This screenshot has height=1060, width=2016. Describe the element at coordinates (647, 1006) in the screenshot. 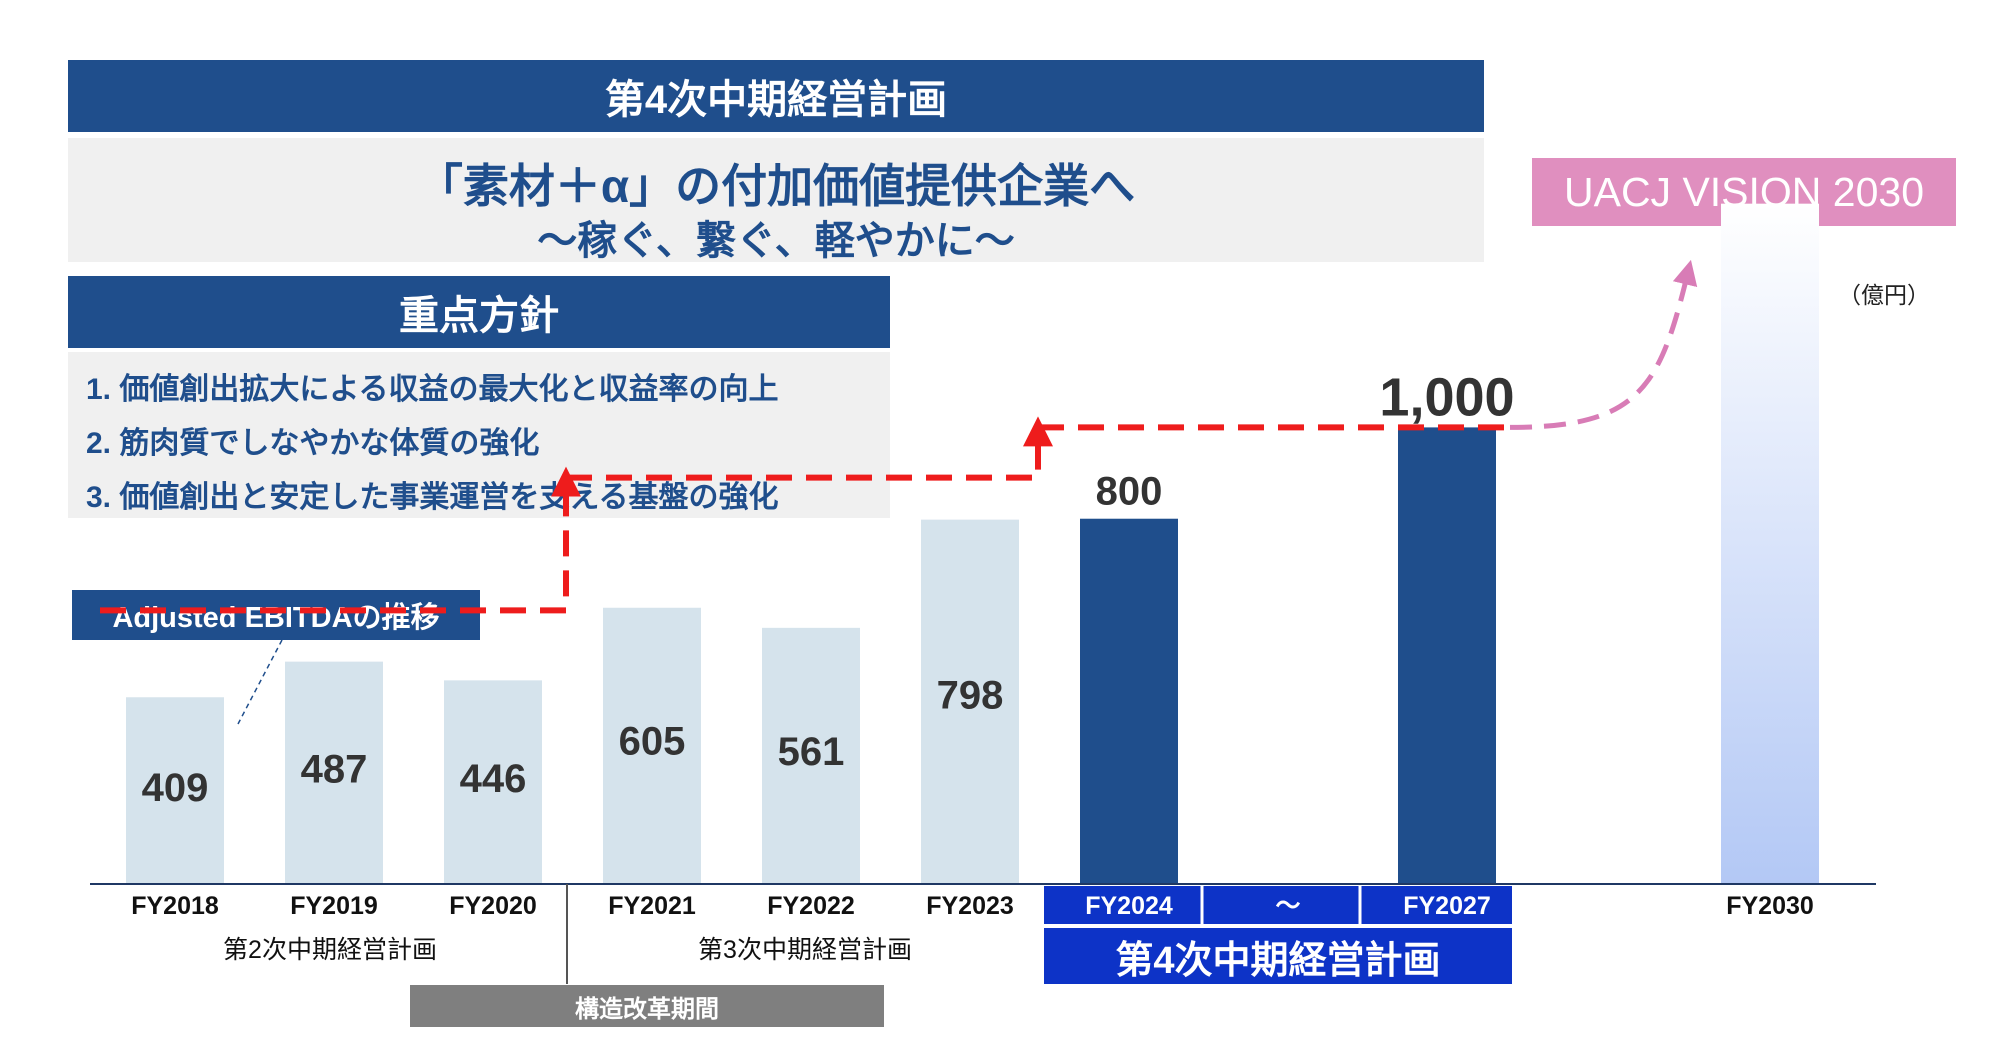

I see `period-reform-label: 構造改革期間` at that location.